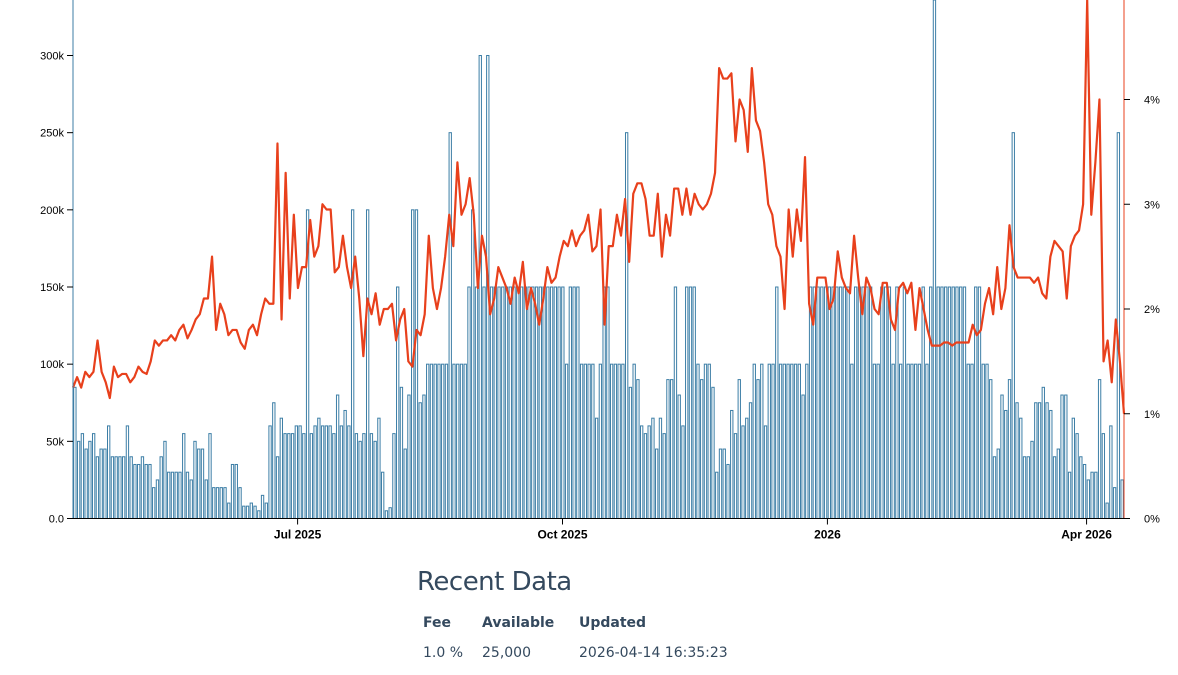 This screenshot has height=675, width=1178. What do you see at coordinates (437, 623) in the screenshot?
I see `fee-header: Fee` at bounding box center [437, 623].